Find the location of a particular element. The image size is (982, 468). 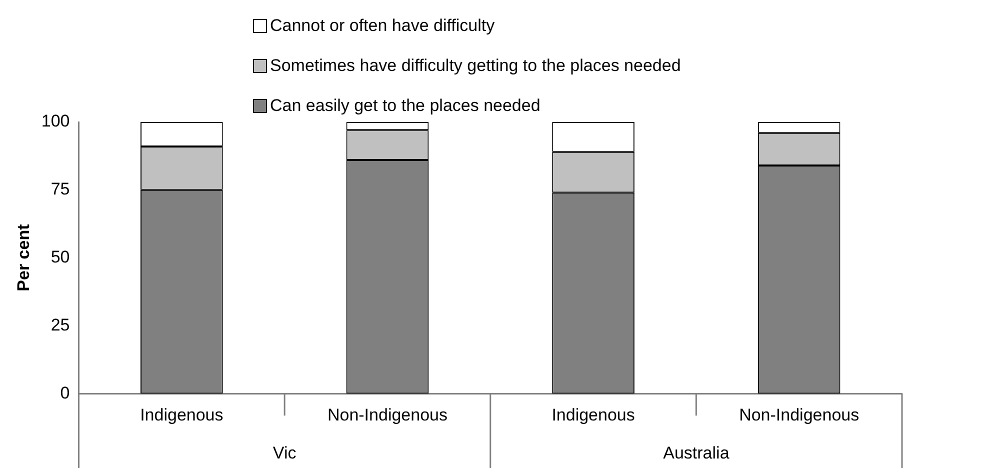

legend-label: Cannot or often have difficulty is located at coordinates (382, 26).